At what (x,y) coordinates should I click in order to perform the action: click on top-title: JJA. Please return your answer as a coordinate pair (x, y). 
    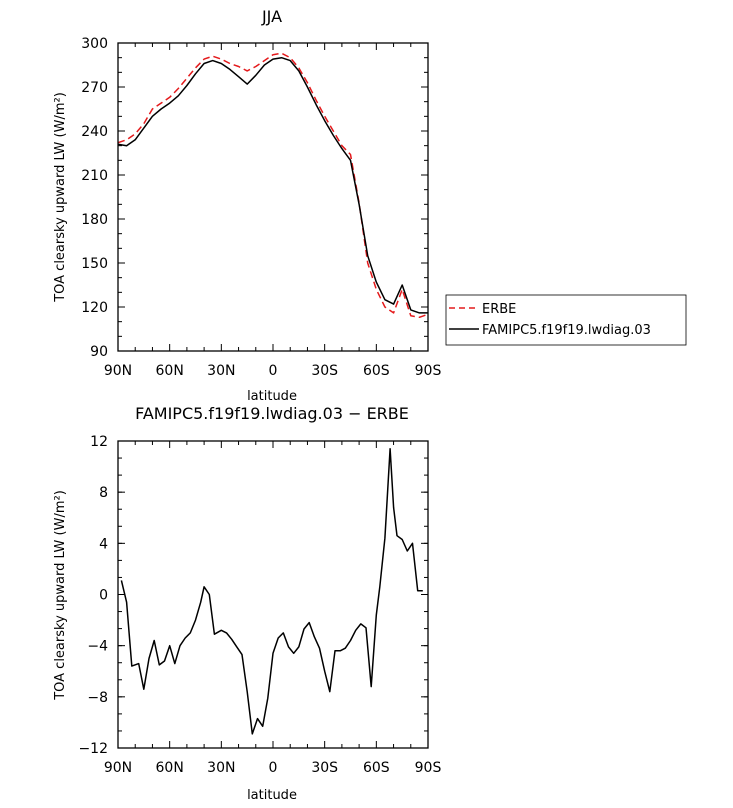
    Looking at the image, I should click on (271, 16).